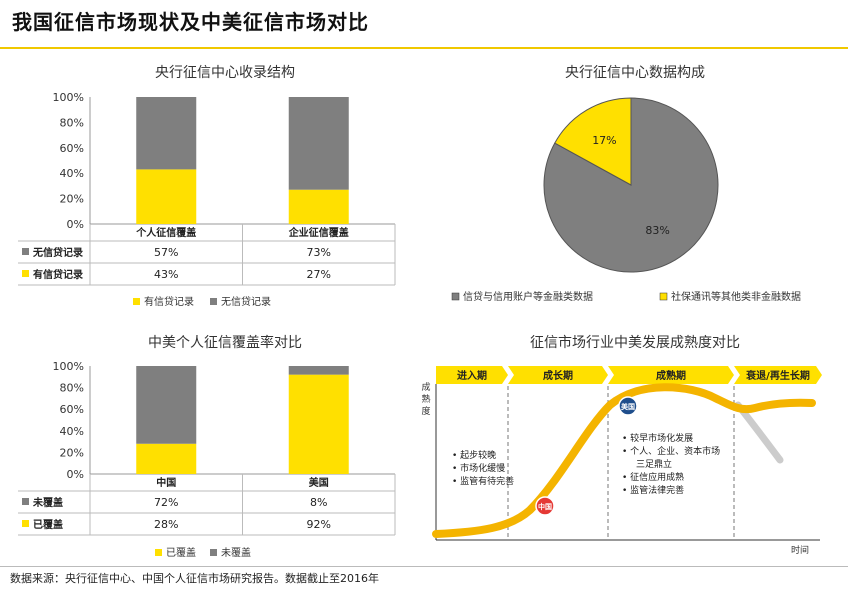 This screenshot has height=591, width=848. What do you see at coordinates (318, 232) in the screenshot?
I see `chart1-category-label: 企业征信覆盖` at bounding box center [318, 232].